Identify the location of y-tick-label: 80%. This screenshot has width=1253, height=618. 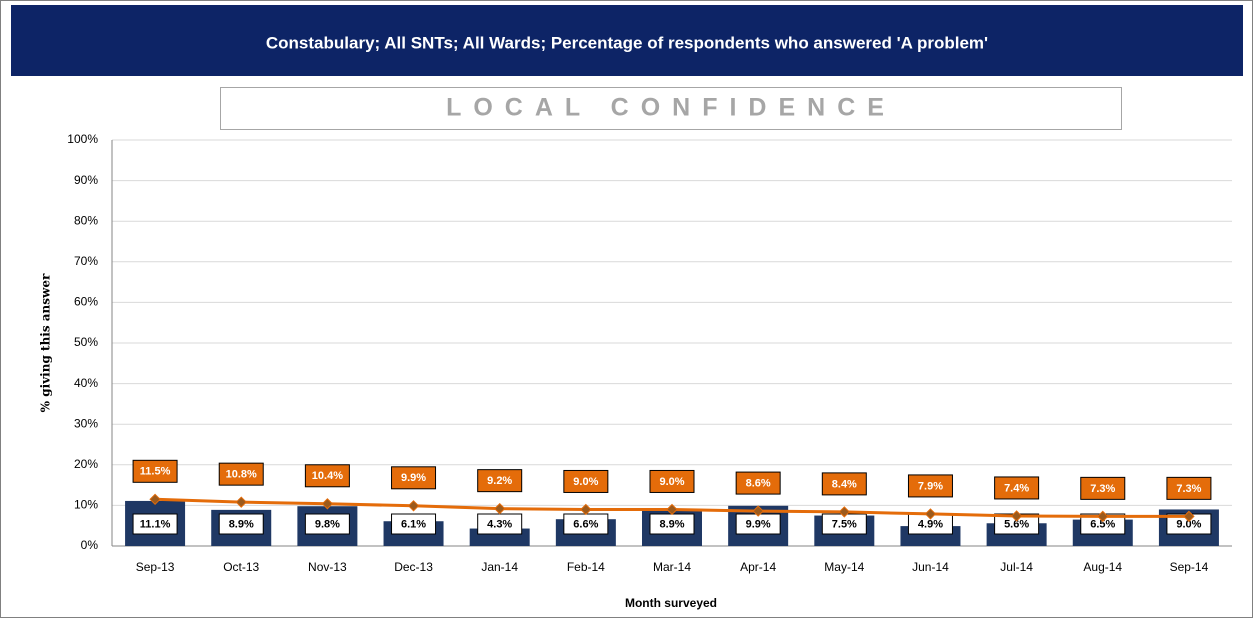
(86, 220).